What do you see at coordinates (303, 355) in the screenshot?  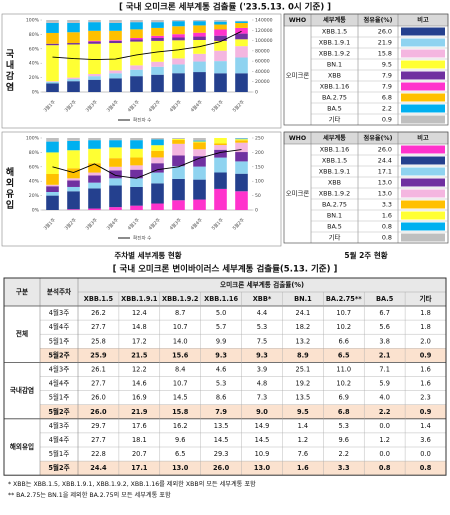 I see `value-cell: 8.9` at bounding box center [303, 355].